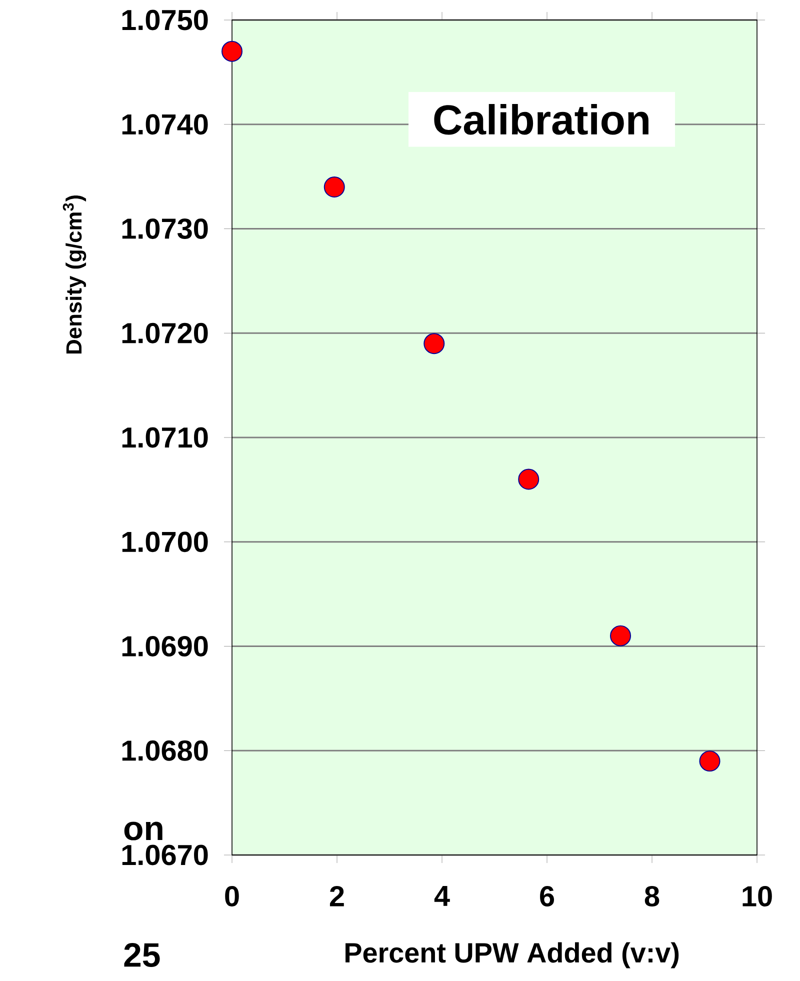  I want to click on y-tick-label: 1.0670, so click(165, 855).